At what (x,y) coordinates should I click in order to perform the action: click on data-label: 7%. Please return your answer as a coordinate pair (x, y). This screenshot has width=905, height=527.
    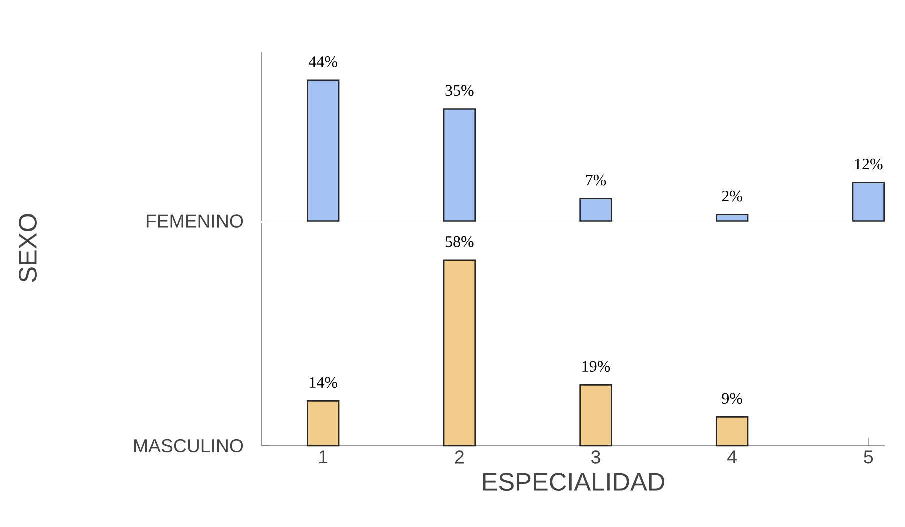
    Looking at the image, I should click on (596, 180).